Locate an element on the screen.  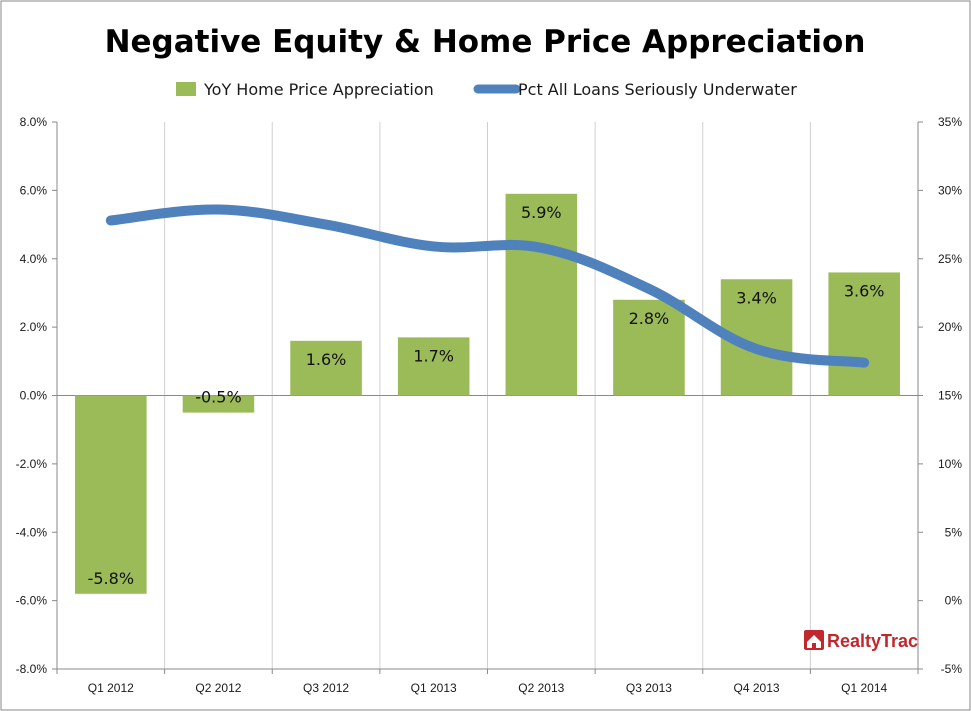
bar-data-label: 1.7% is located at coordinates (433, 355).